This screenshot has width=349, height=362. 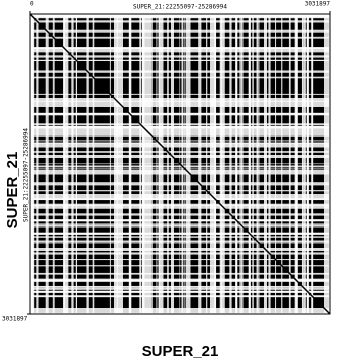 I want to click on y-tick-label: 3031897, so click(x=15, y=319).